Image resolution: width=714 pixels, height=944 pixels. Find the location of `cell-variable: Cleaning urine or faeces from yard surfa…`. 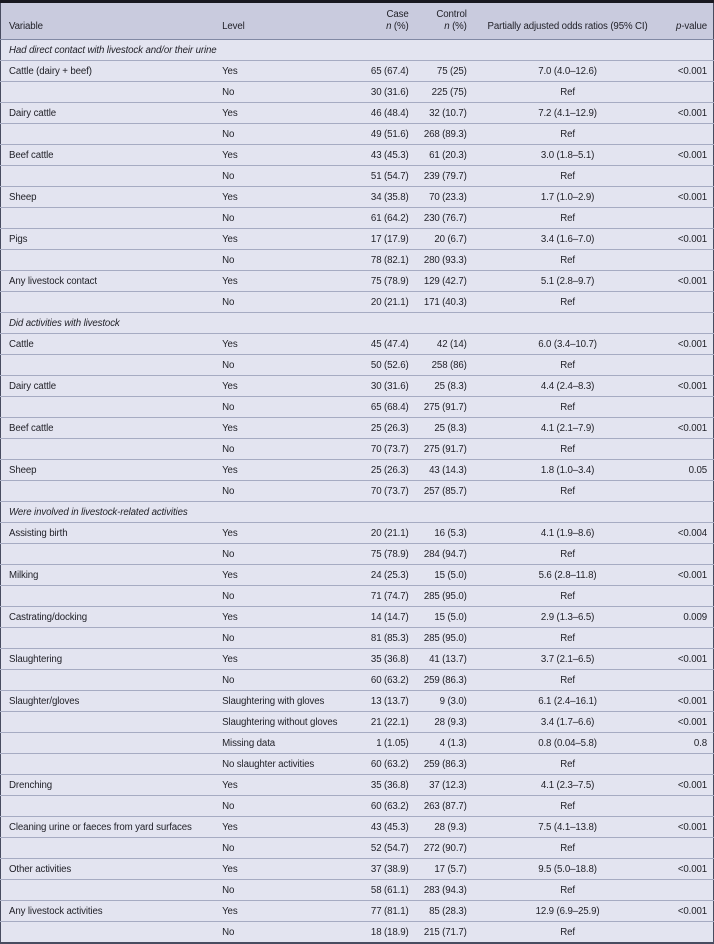

cell-variable: Cleaning urine or faeces from yard surfa… is located at coordinates (108, 827).